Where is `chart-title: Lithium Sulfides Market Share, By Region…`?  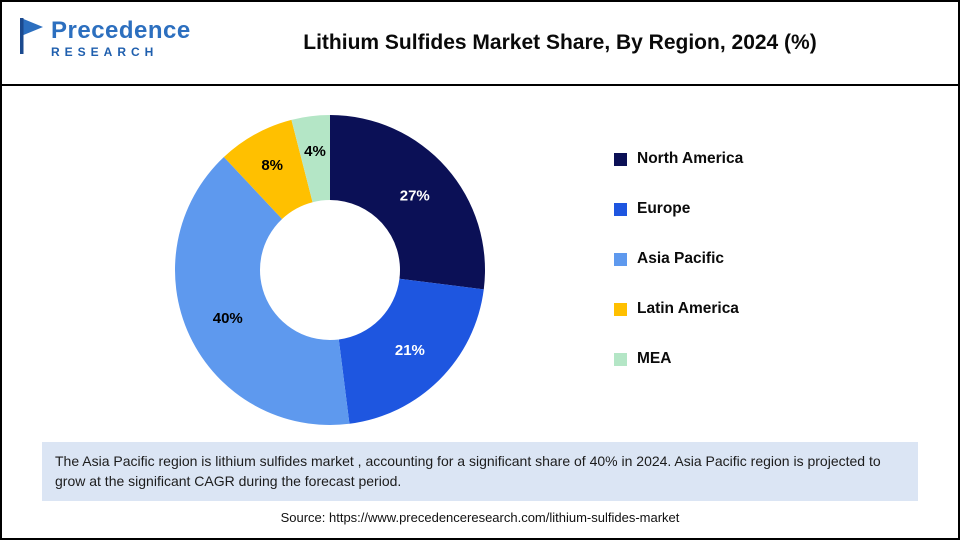
chart-title: Lithium Sulfides Market Share, By Region… is located at coordinates (560, 42).